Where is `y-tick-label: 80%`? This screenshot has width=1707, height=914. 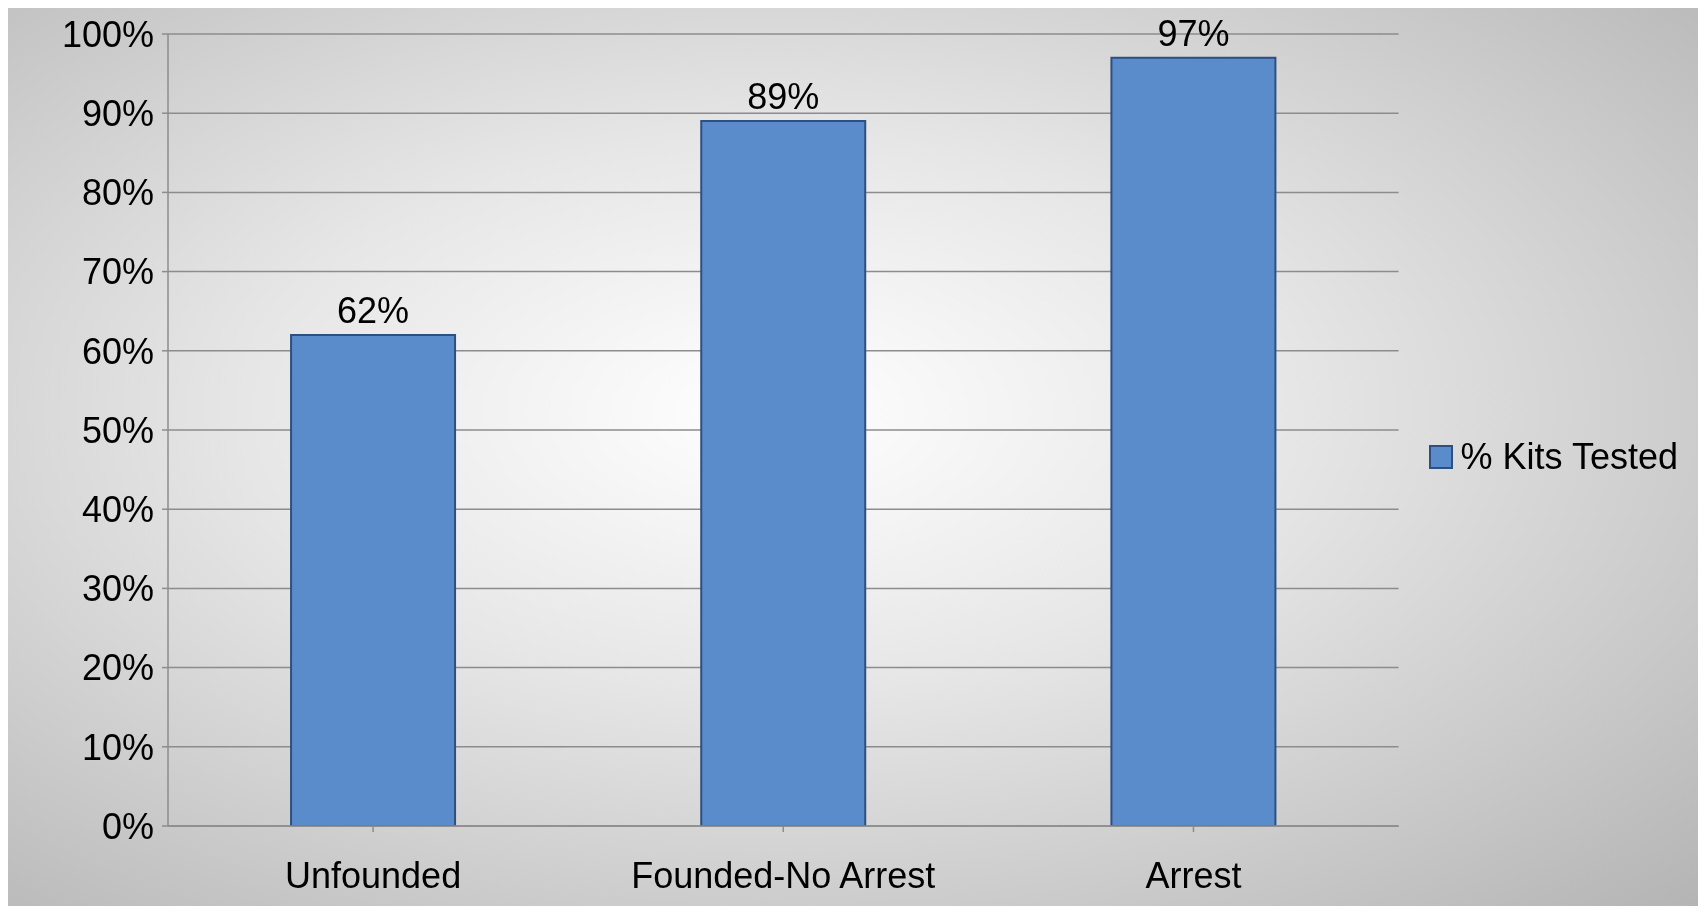 y-tick-label: 80% is located at coordinates (117, 193).